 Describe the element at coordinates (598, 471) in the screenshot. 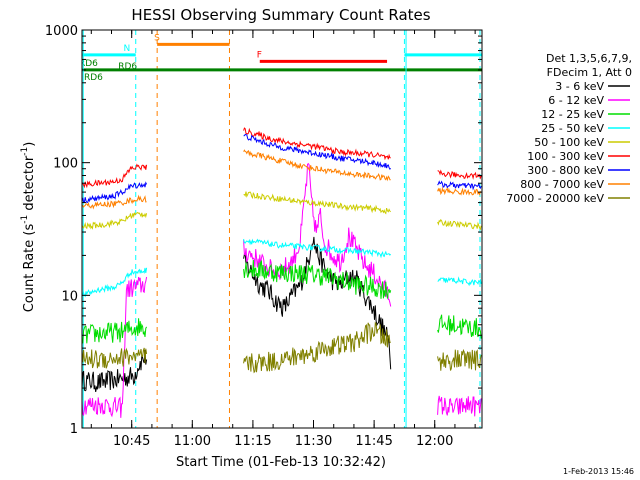

I see `footer-date: 1-Feb-2013 15:46` at that location.